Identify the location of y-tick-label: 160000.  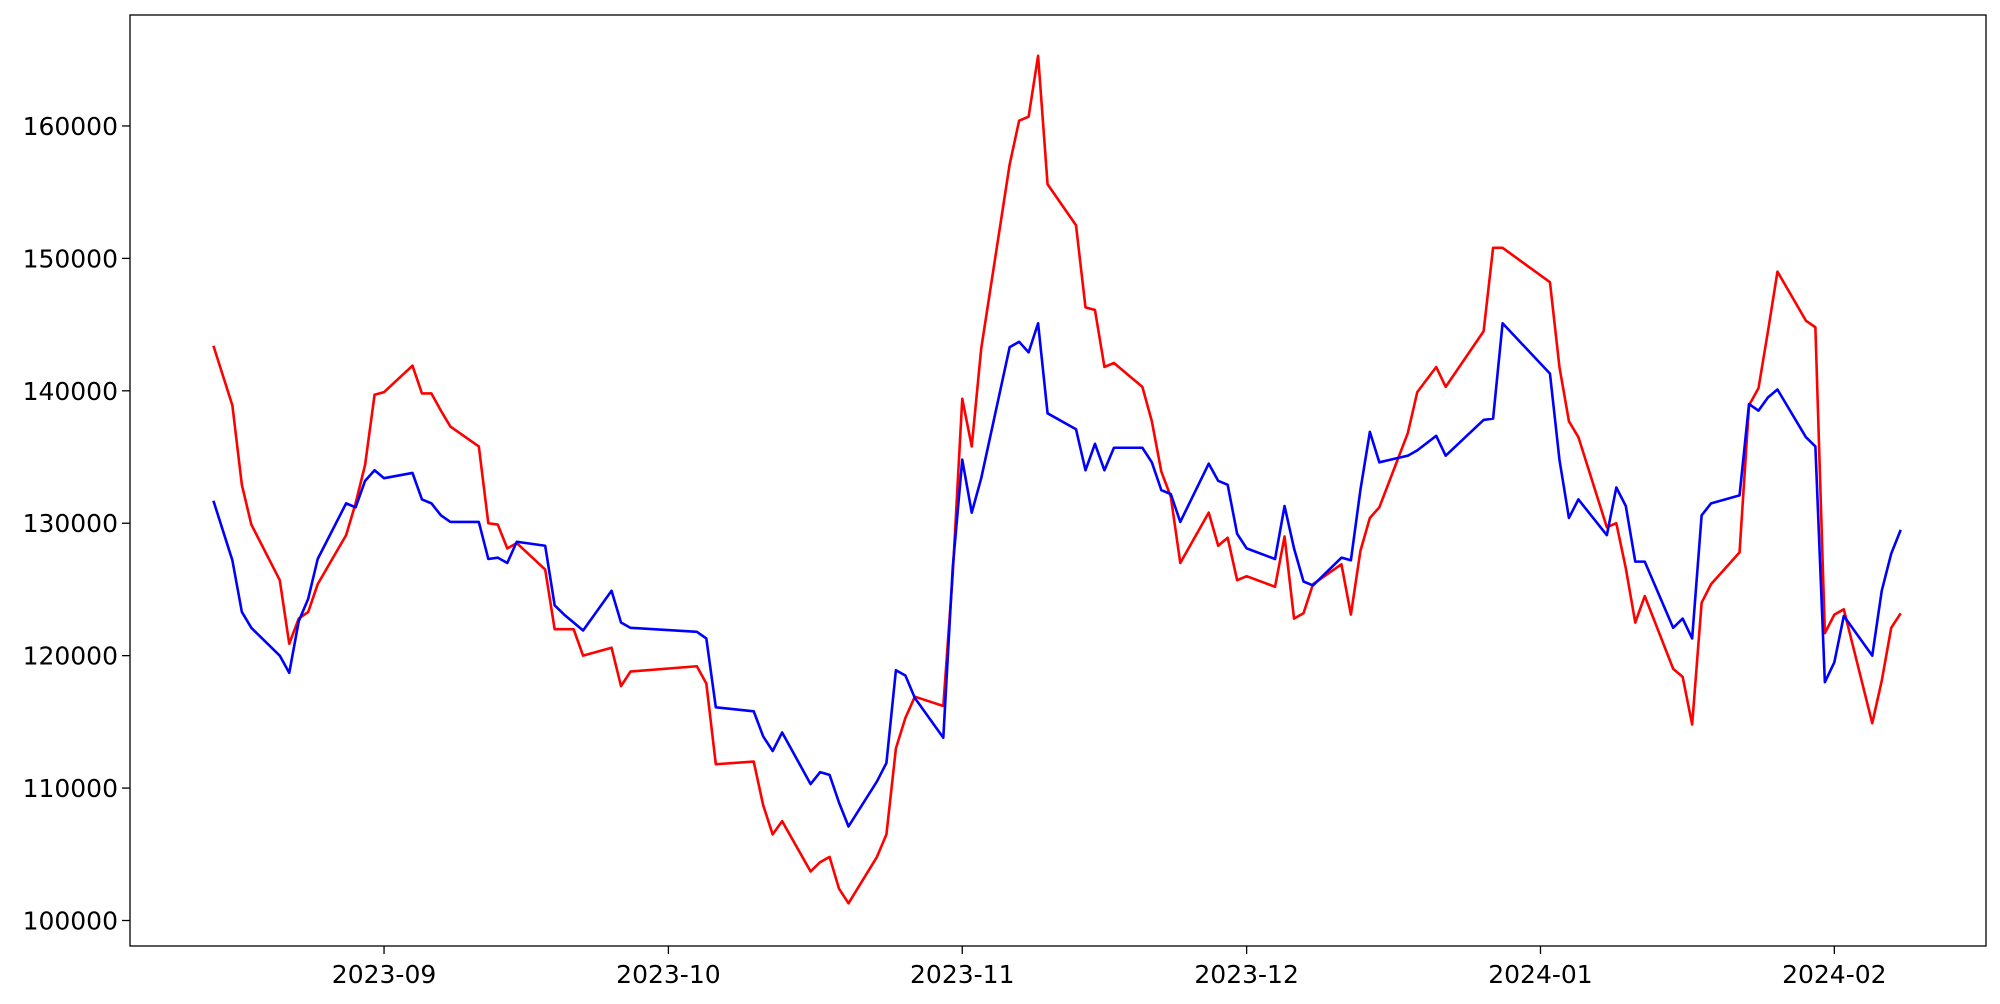
(70, 126).